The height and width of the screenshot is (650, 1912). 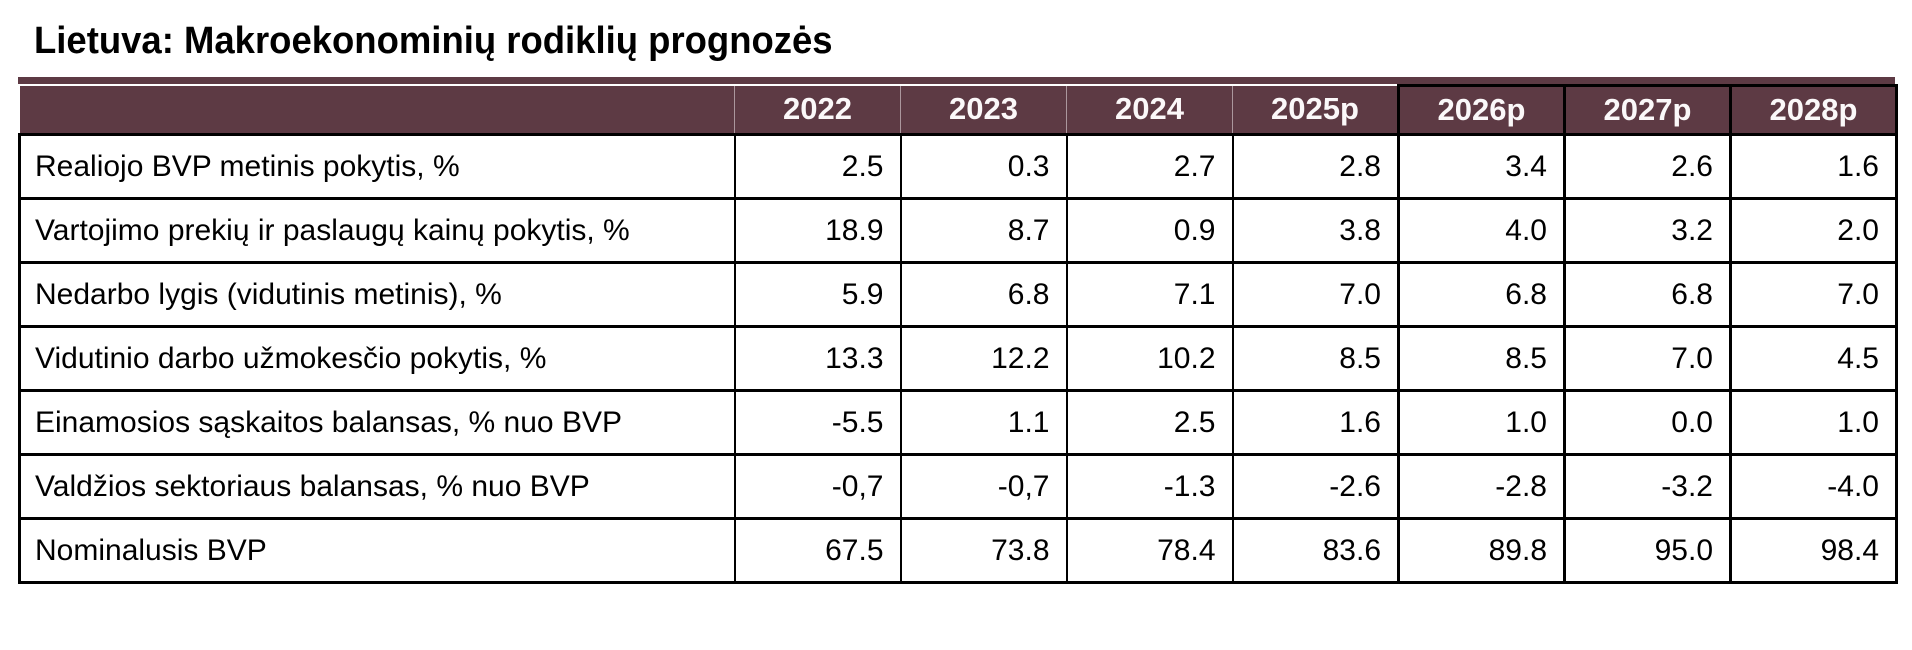 What do you see at coordinates (1813, 230) in the screenshot?
I see `value-cell: 2.0` at bounding box center [1813, 230].